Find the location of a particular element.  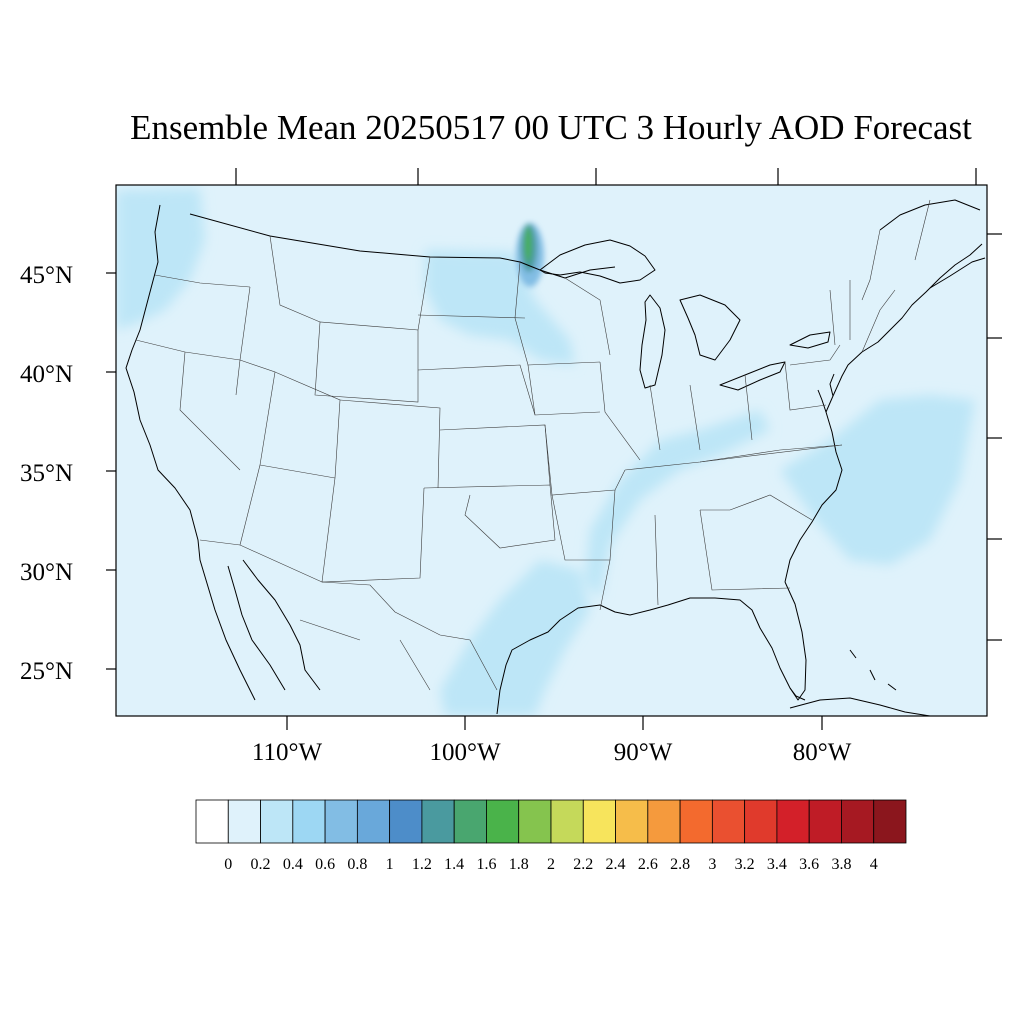

gulf-of-st-lawrence is located at coordinates (930, 215).